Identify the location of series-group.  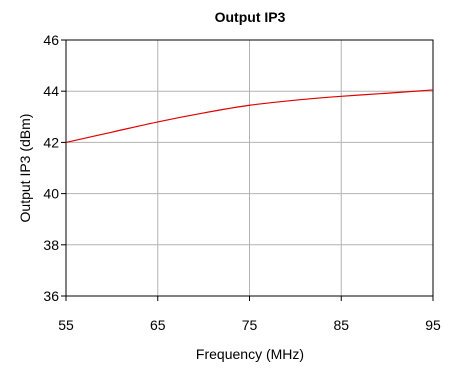
(249, 116).